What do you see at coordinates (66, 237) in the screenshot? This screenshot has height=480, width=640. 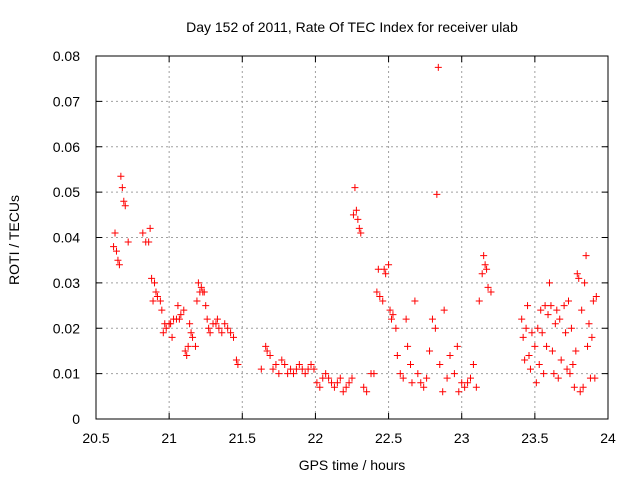 I see `y-tick-labels: 0 0.01 0.02 0.03 0.04 0.05 0.06 0.07 0.08` at bounding box center [66, 237].